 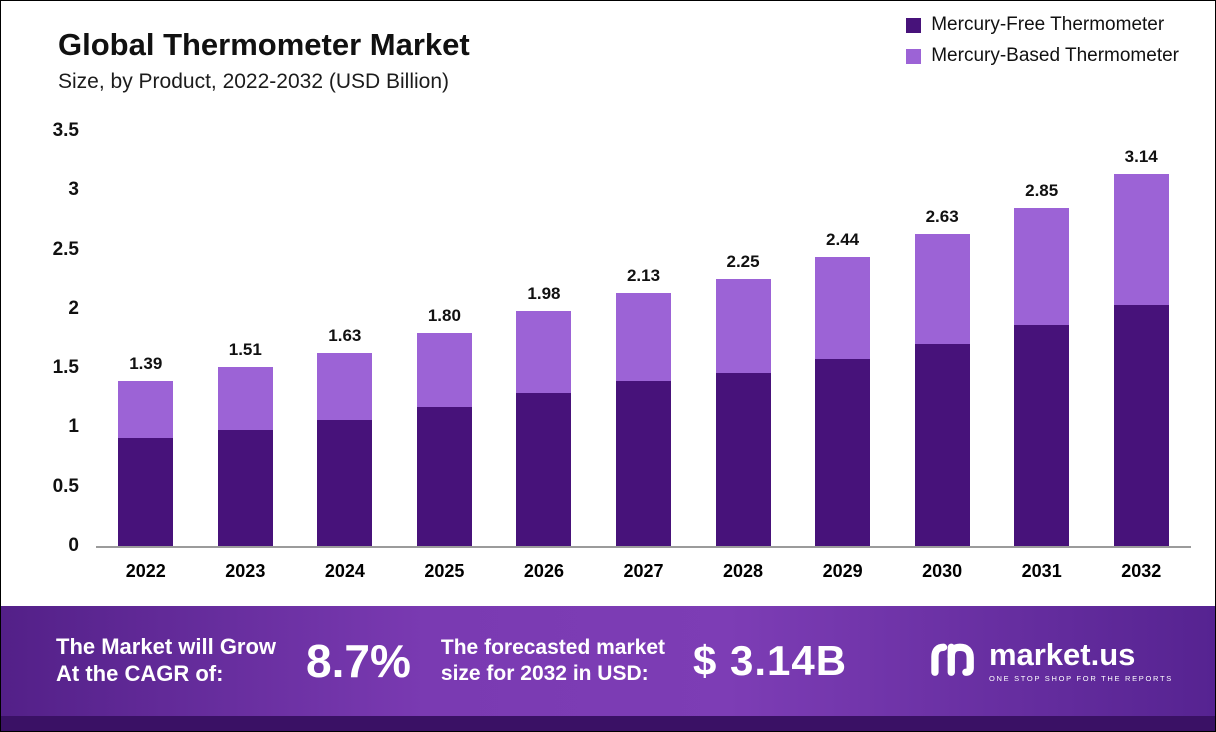 What do you see at coordinates (942, 217) in the screenshot?
I see `bar-total-label: 2.63` at bounding box center [942, 217].